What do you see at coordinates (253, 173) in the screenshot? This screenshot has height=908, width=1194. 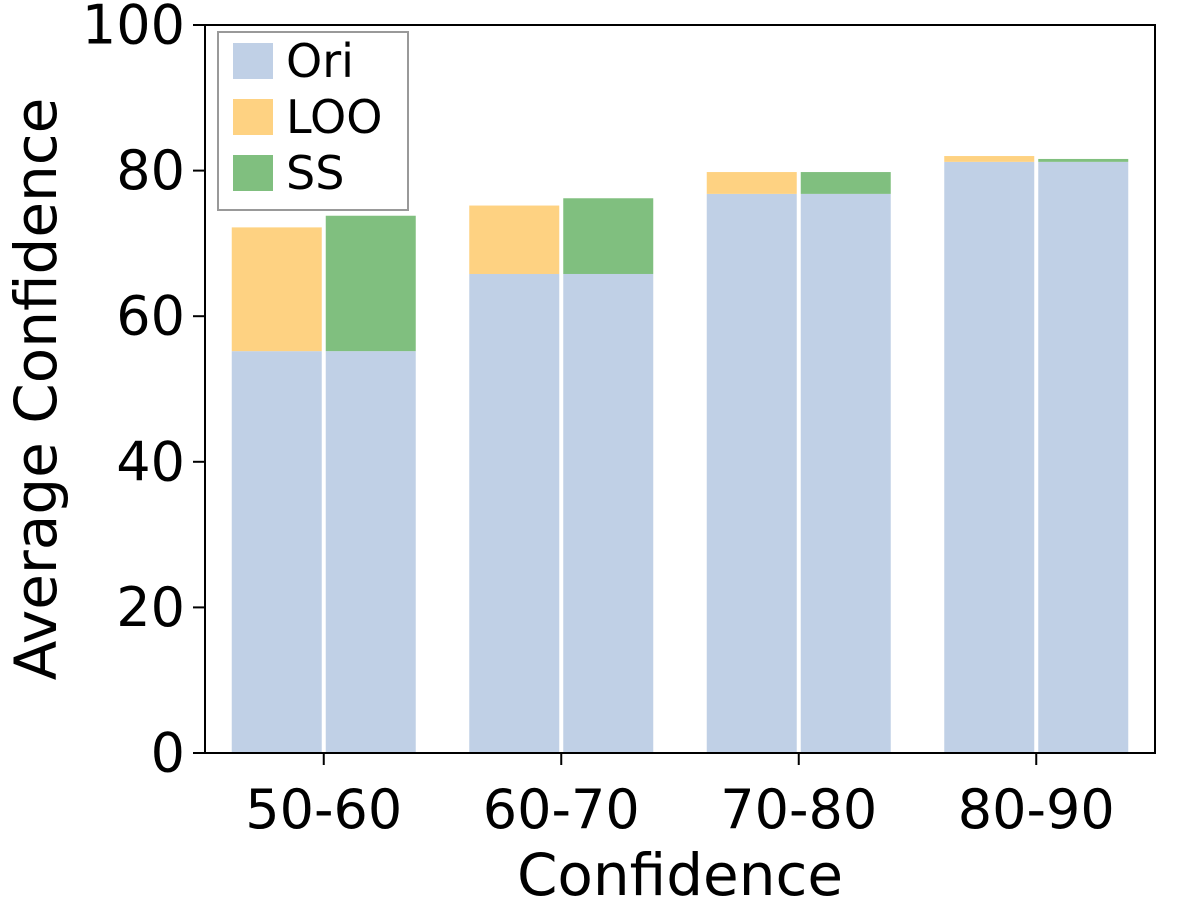 I see `legend-swatch-ss` at bounding box center [253, 173].